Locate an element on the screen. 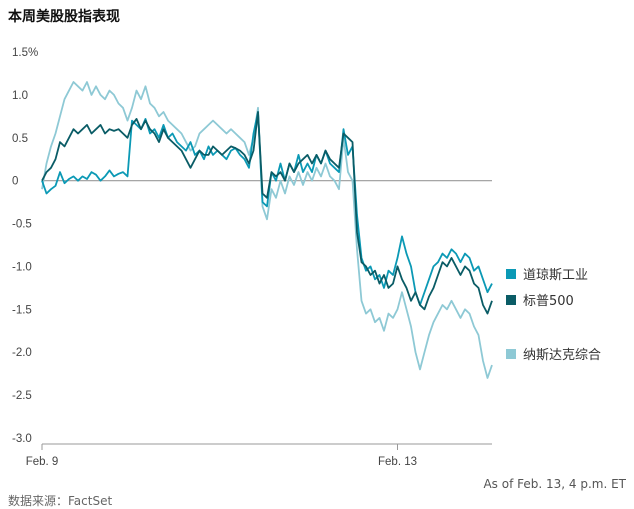 Image resolution: width=634 pixels, height=509 pixels. y-tick-label: -1.0 is located at coordinates (22, 267).